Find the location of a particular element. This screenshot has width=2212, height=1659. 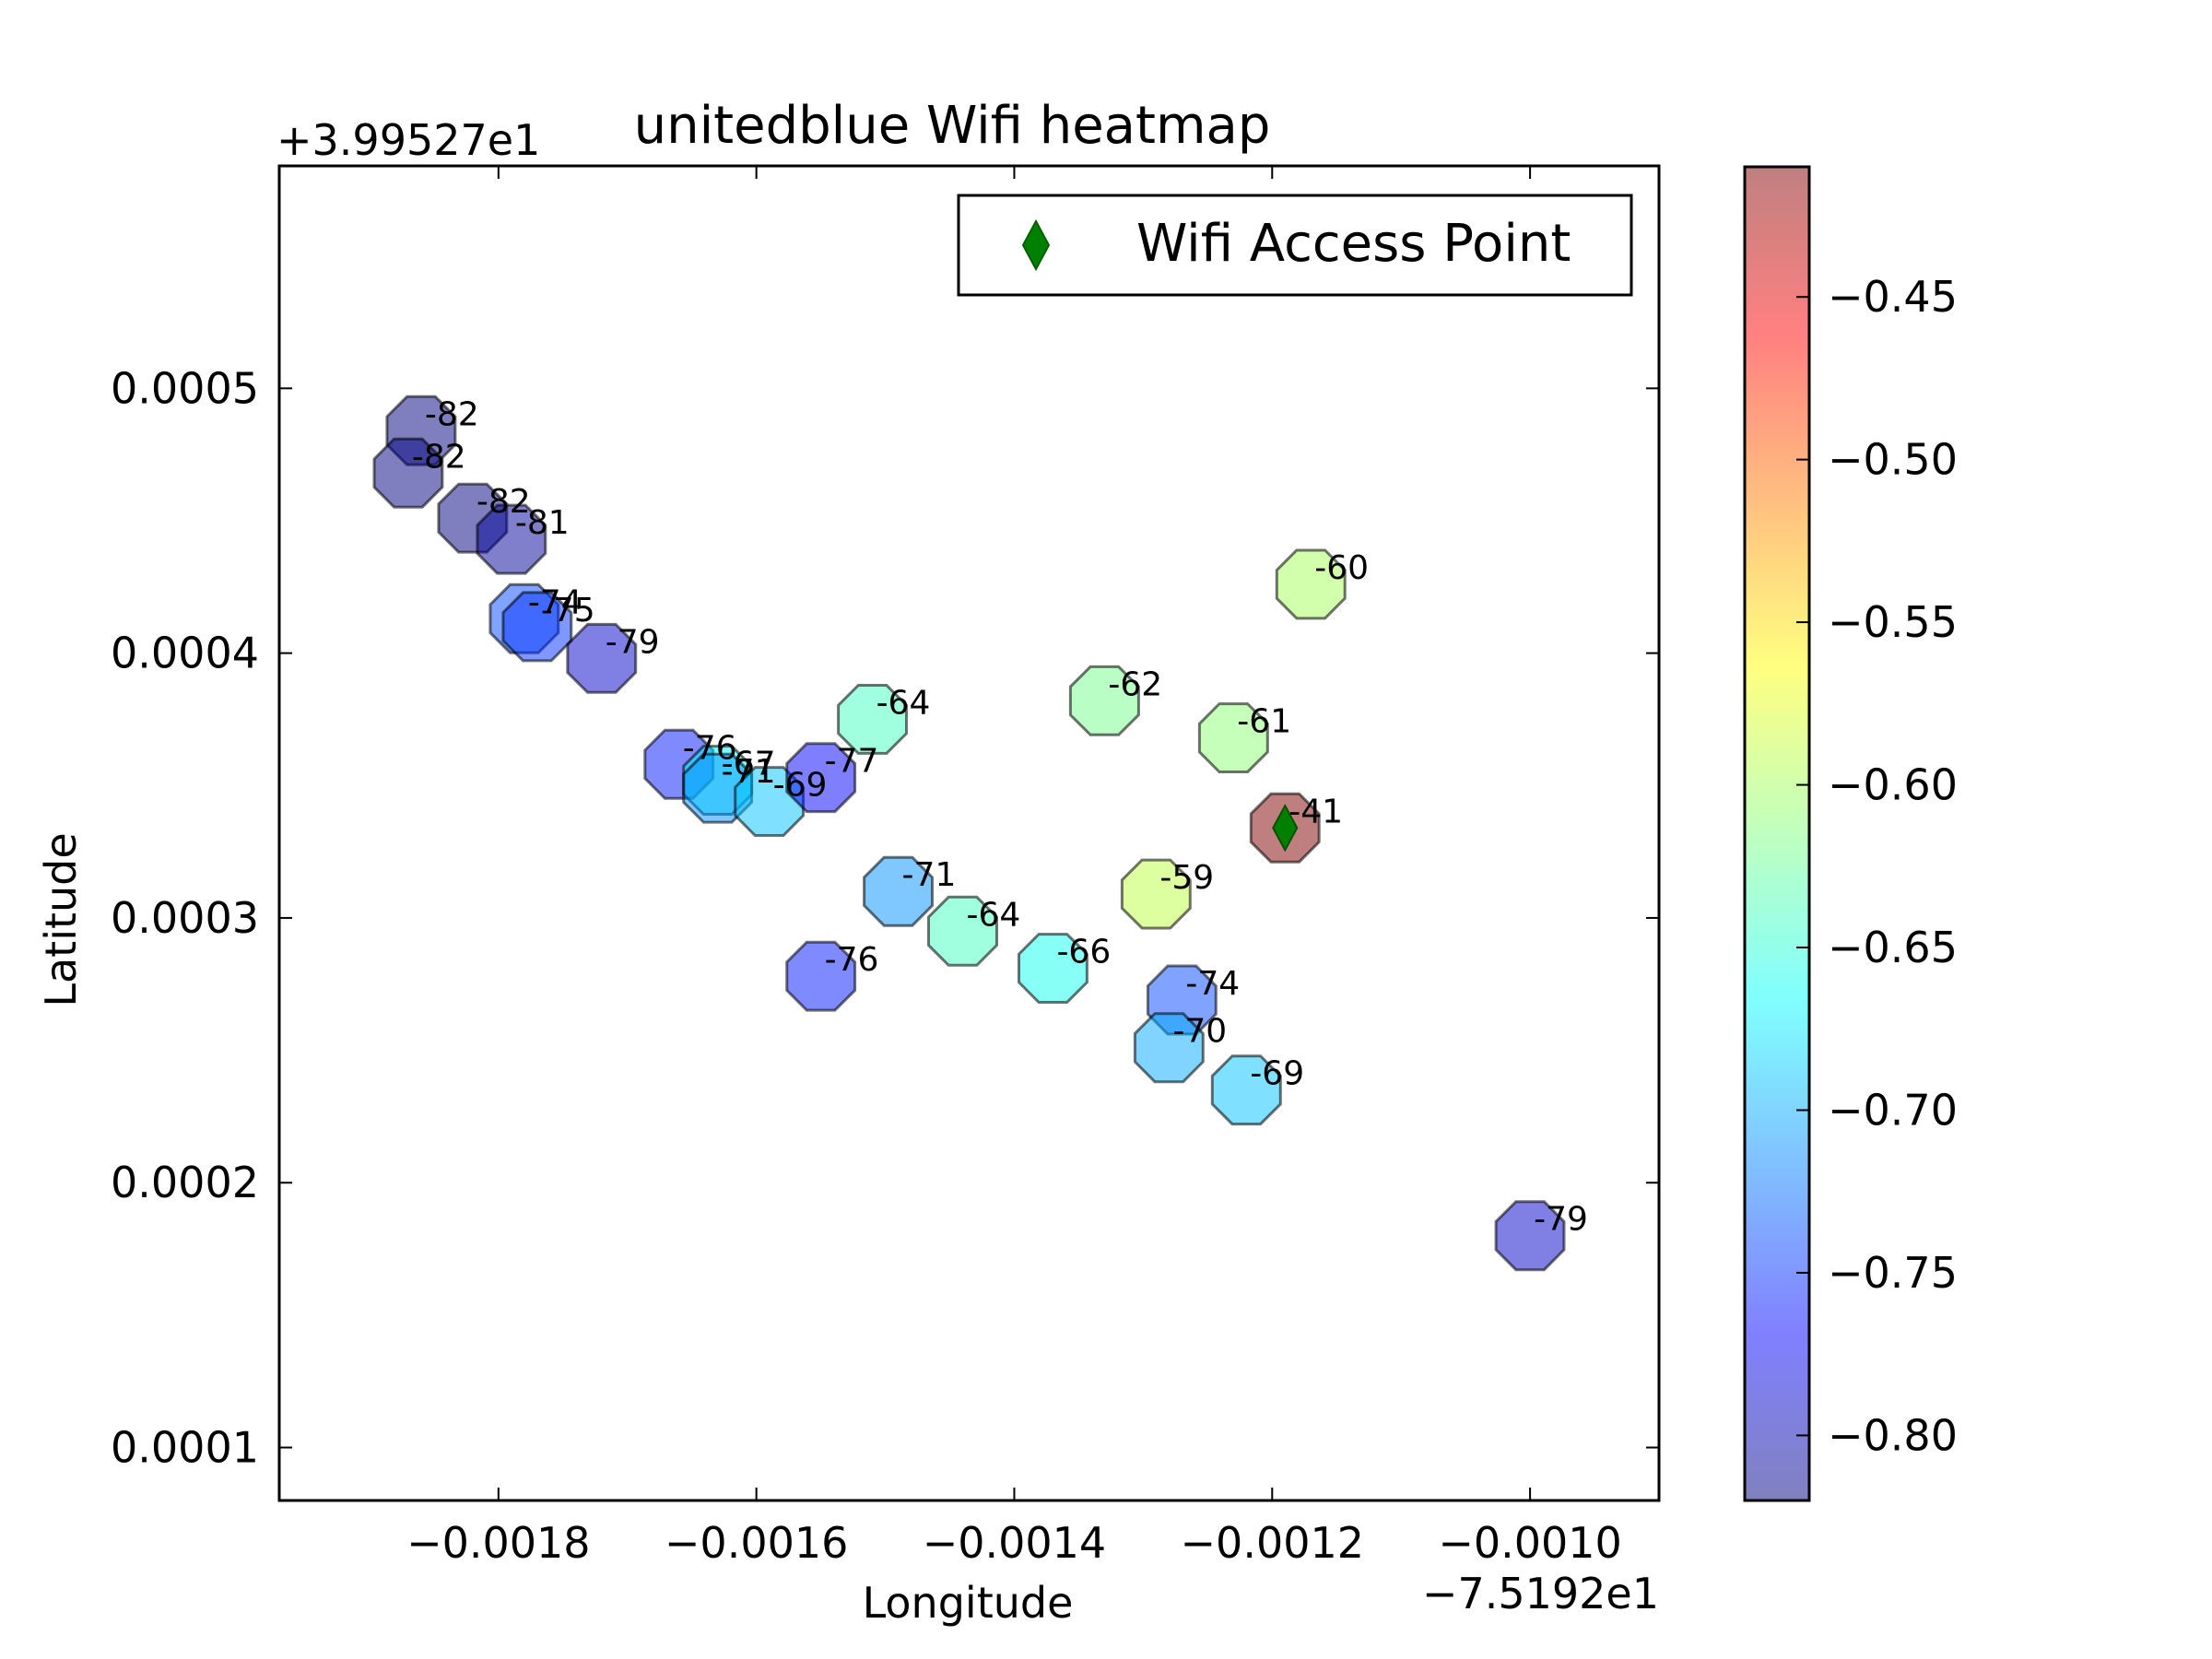

legend-diamond-marker is located at coordinates (1036, 245).